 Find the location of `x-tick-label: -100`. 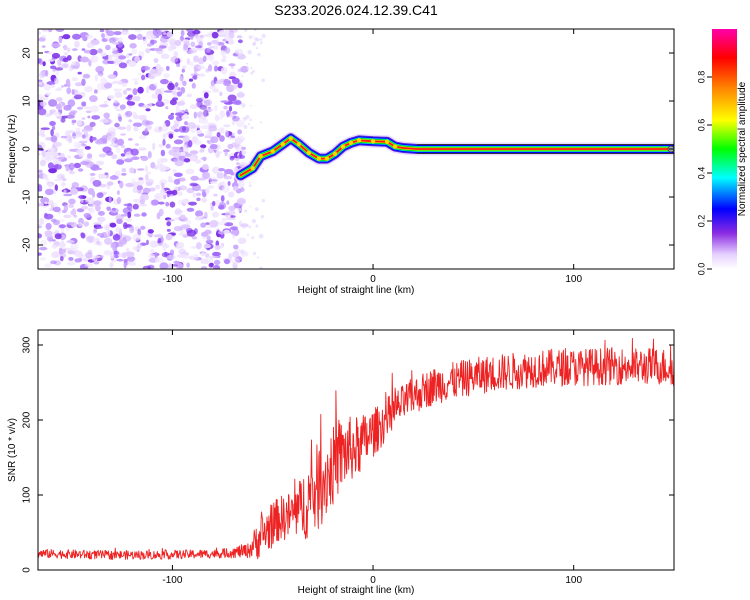

x-tick-label: -100 is located at coordinates (172, 279).